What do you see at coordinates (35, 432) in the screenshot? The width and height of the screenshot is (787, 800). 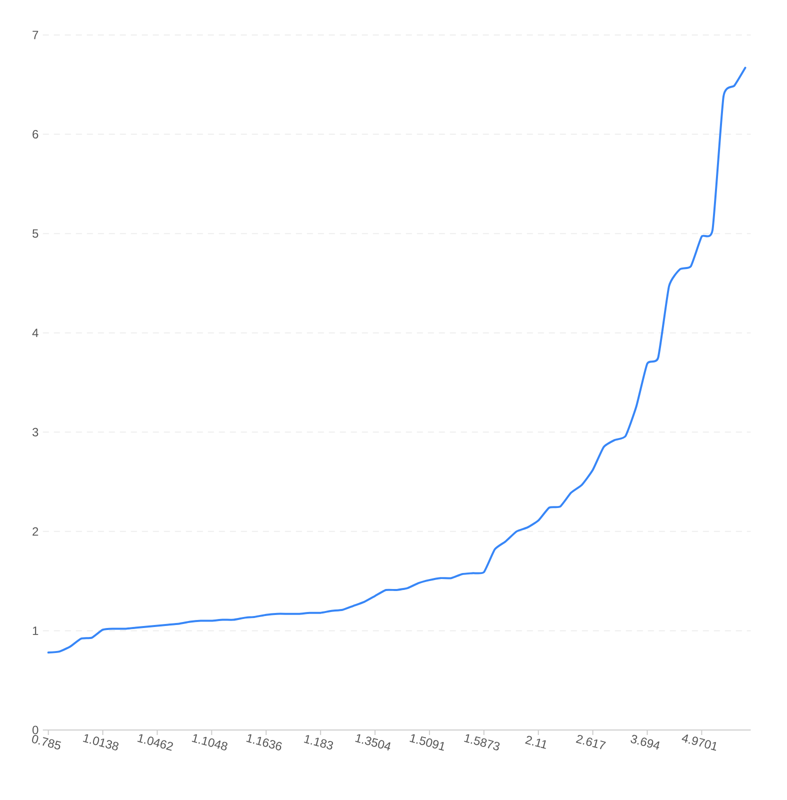 I see `y-tick-label: 3` at bounding box center [35, 432].